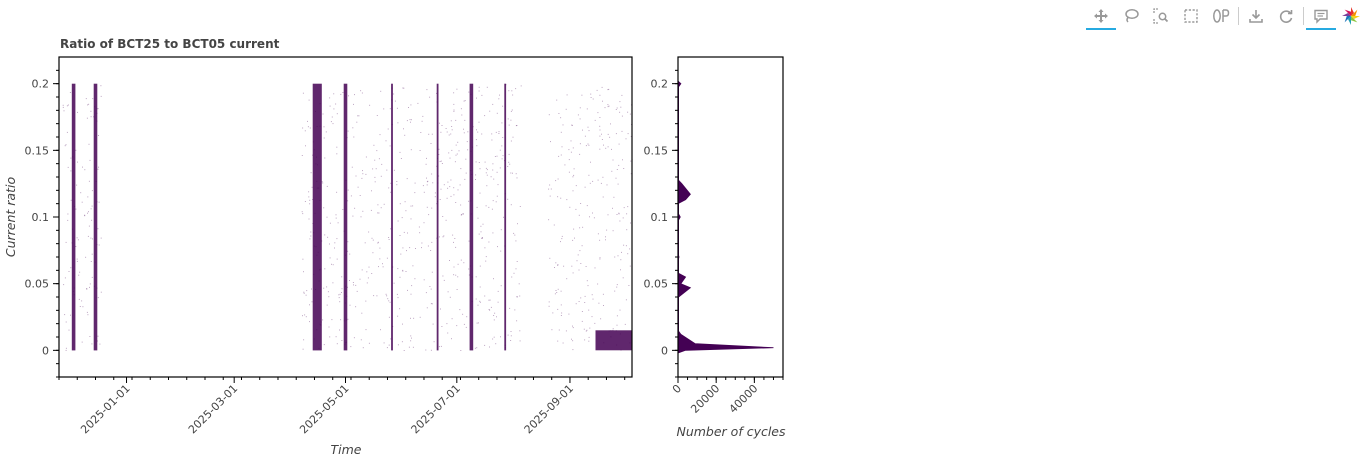 The image size is (1366, 460). Describe the element at coordinates (1101, 16) in the screenshot. I see `pan-tool` at that location.